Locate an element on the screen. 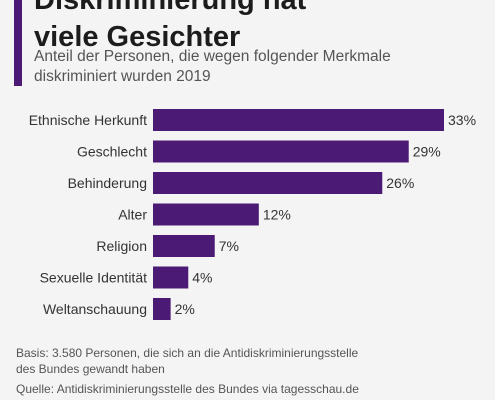 The height and width of the screenshot is (400, 495). chart-title: Diskriminierung hat viele Gesichter is located at coordinates (170, 28).